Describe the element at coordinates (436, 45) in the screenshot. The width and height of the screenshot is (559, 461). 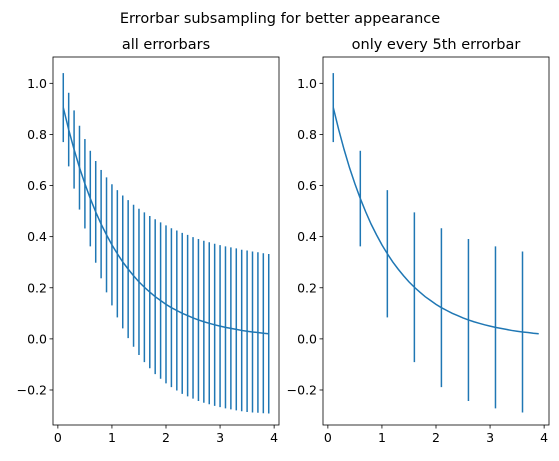
I see `subplot-title: only every 5th errorbar` at that location.